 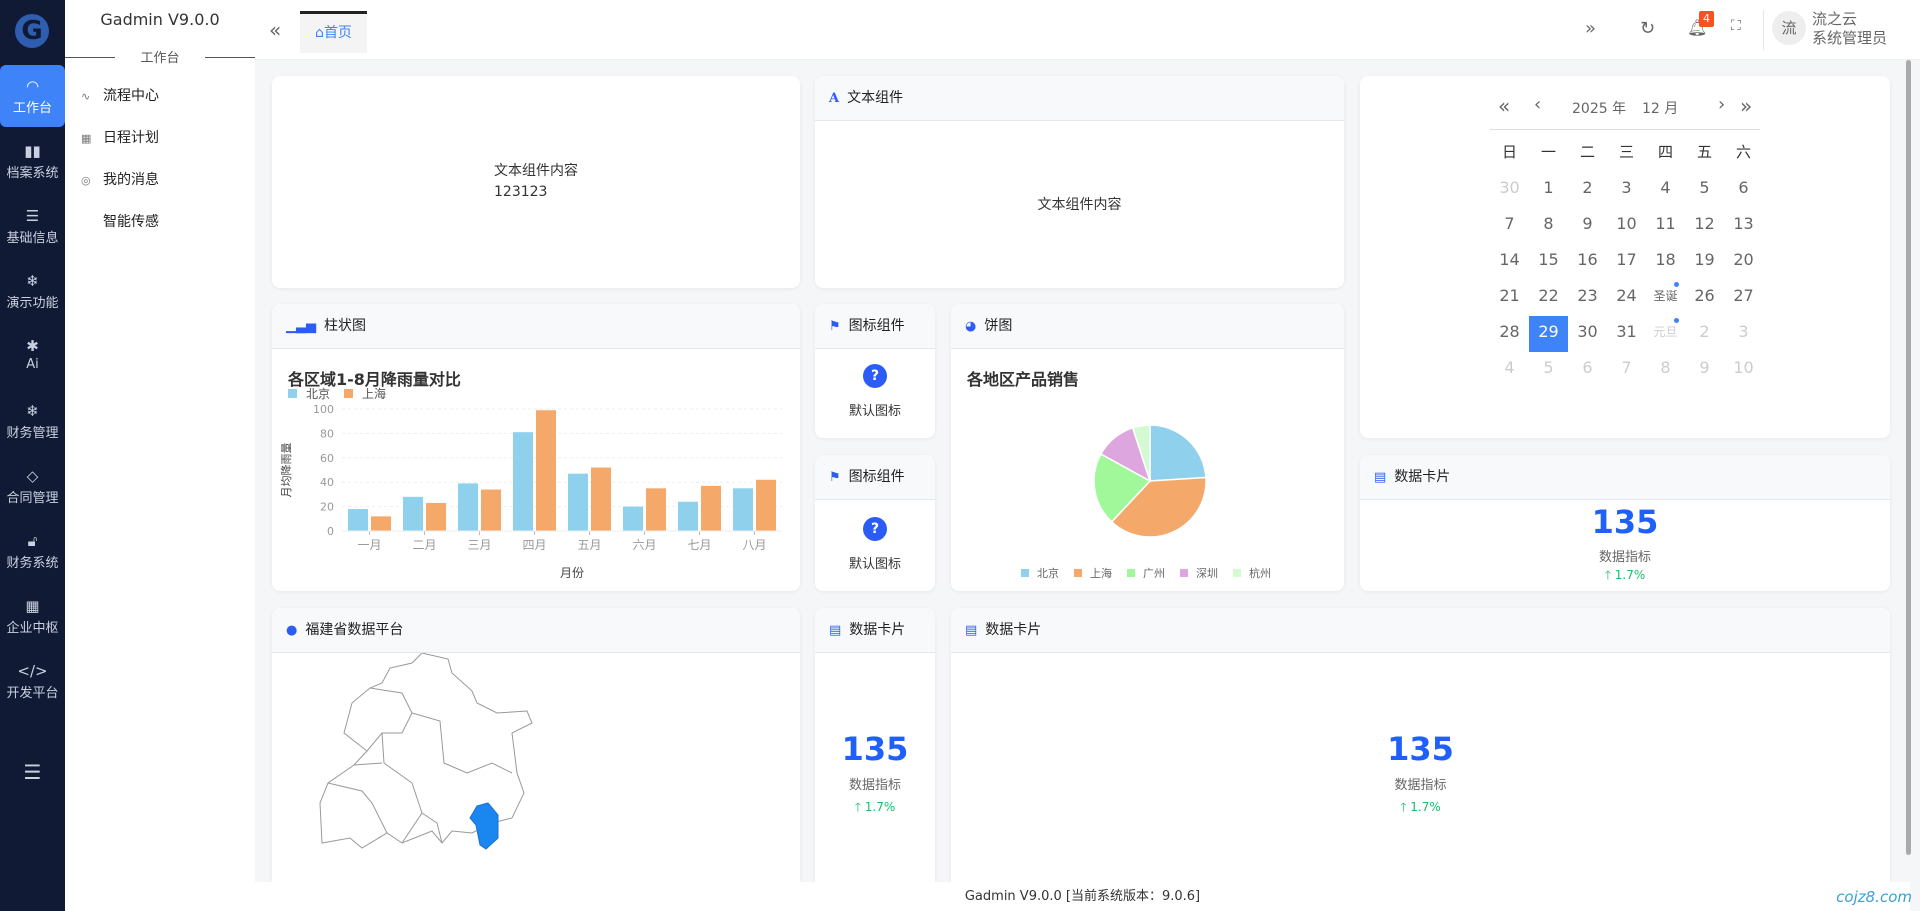 What do you see at coordinates (1736, 26) in the screenshot?
I see `fullscreen-icon: ⛶` at bounding box center [1736, 26].